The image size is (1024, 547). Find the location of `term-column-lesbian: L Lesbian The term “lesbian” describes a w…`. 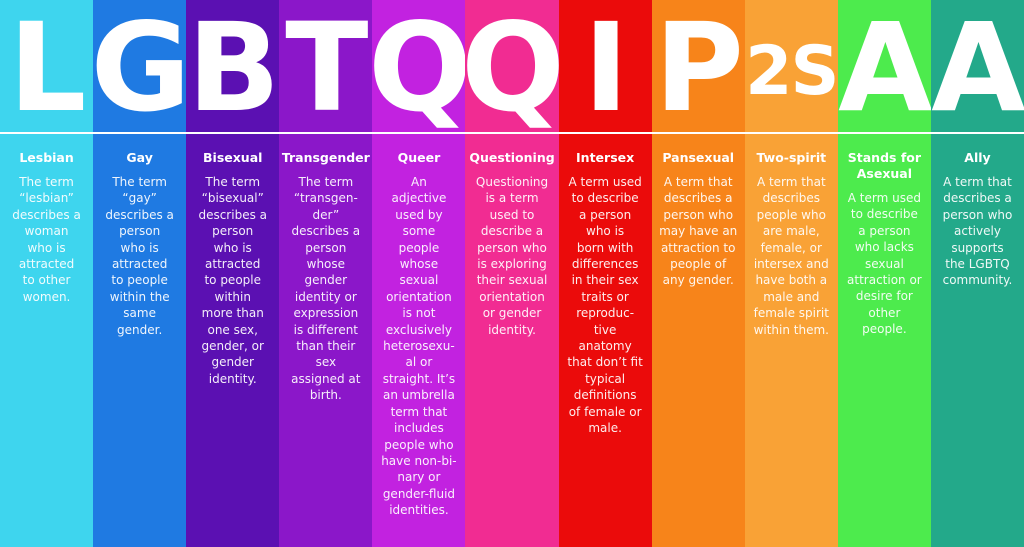

term-column-lesbian: L Lesbian The term “lesbian” describes a w… is located at coordinates (47, 273).